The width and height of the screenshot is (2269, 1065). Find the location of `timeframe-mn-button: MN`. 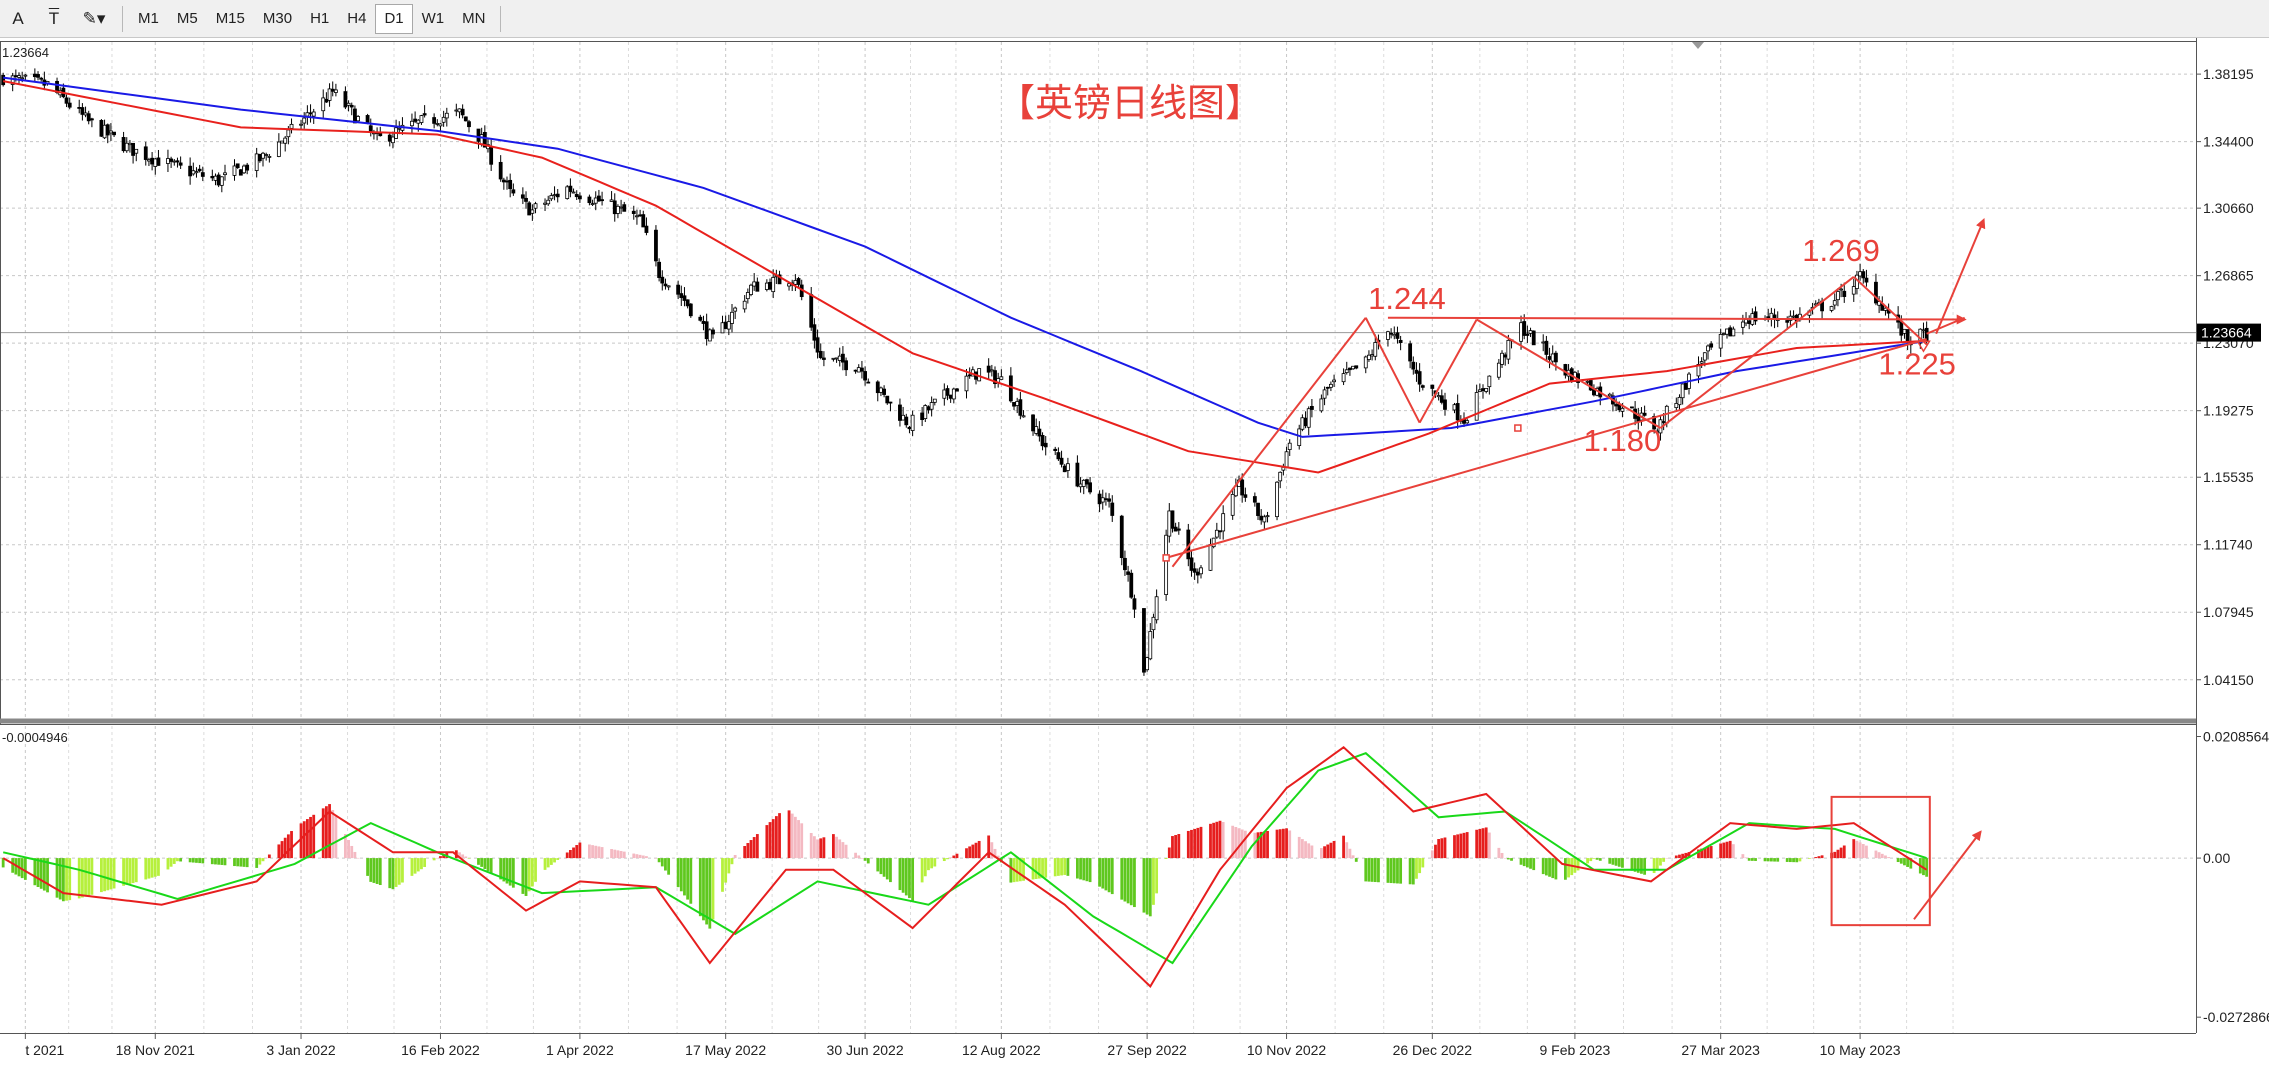

timeframe-mn-button: MN is located at coordinates (474, 18).